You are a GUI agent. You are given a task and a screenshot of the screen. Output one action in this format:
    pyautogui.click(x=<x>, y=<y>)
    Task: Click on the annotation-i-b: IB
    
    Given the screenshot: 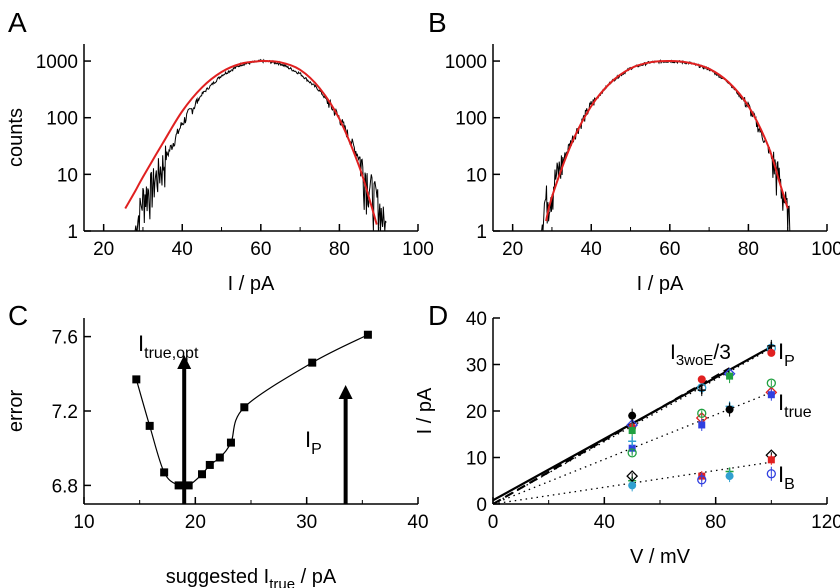 What is the action you would take?
    pyautogui.click(x=786, y=477)
    